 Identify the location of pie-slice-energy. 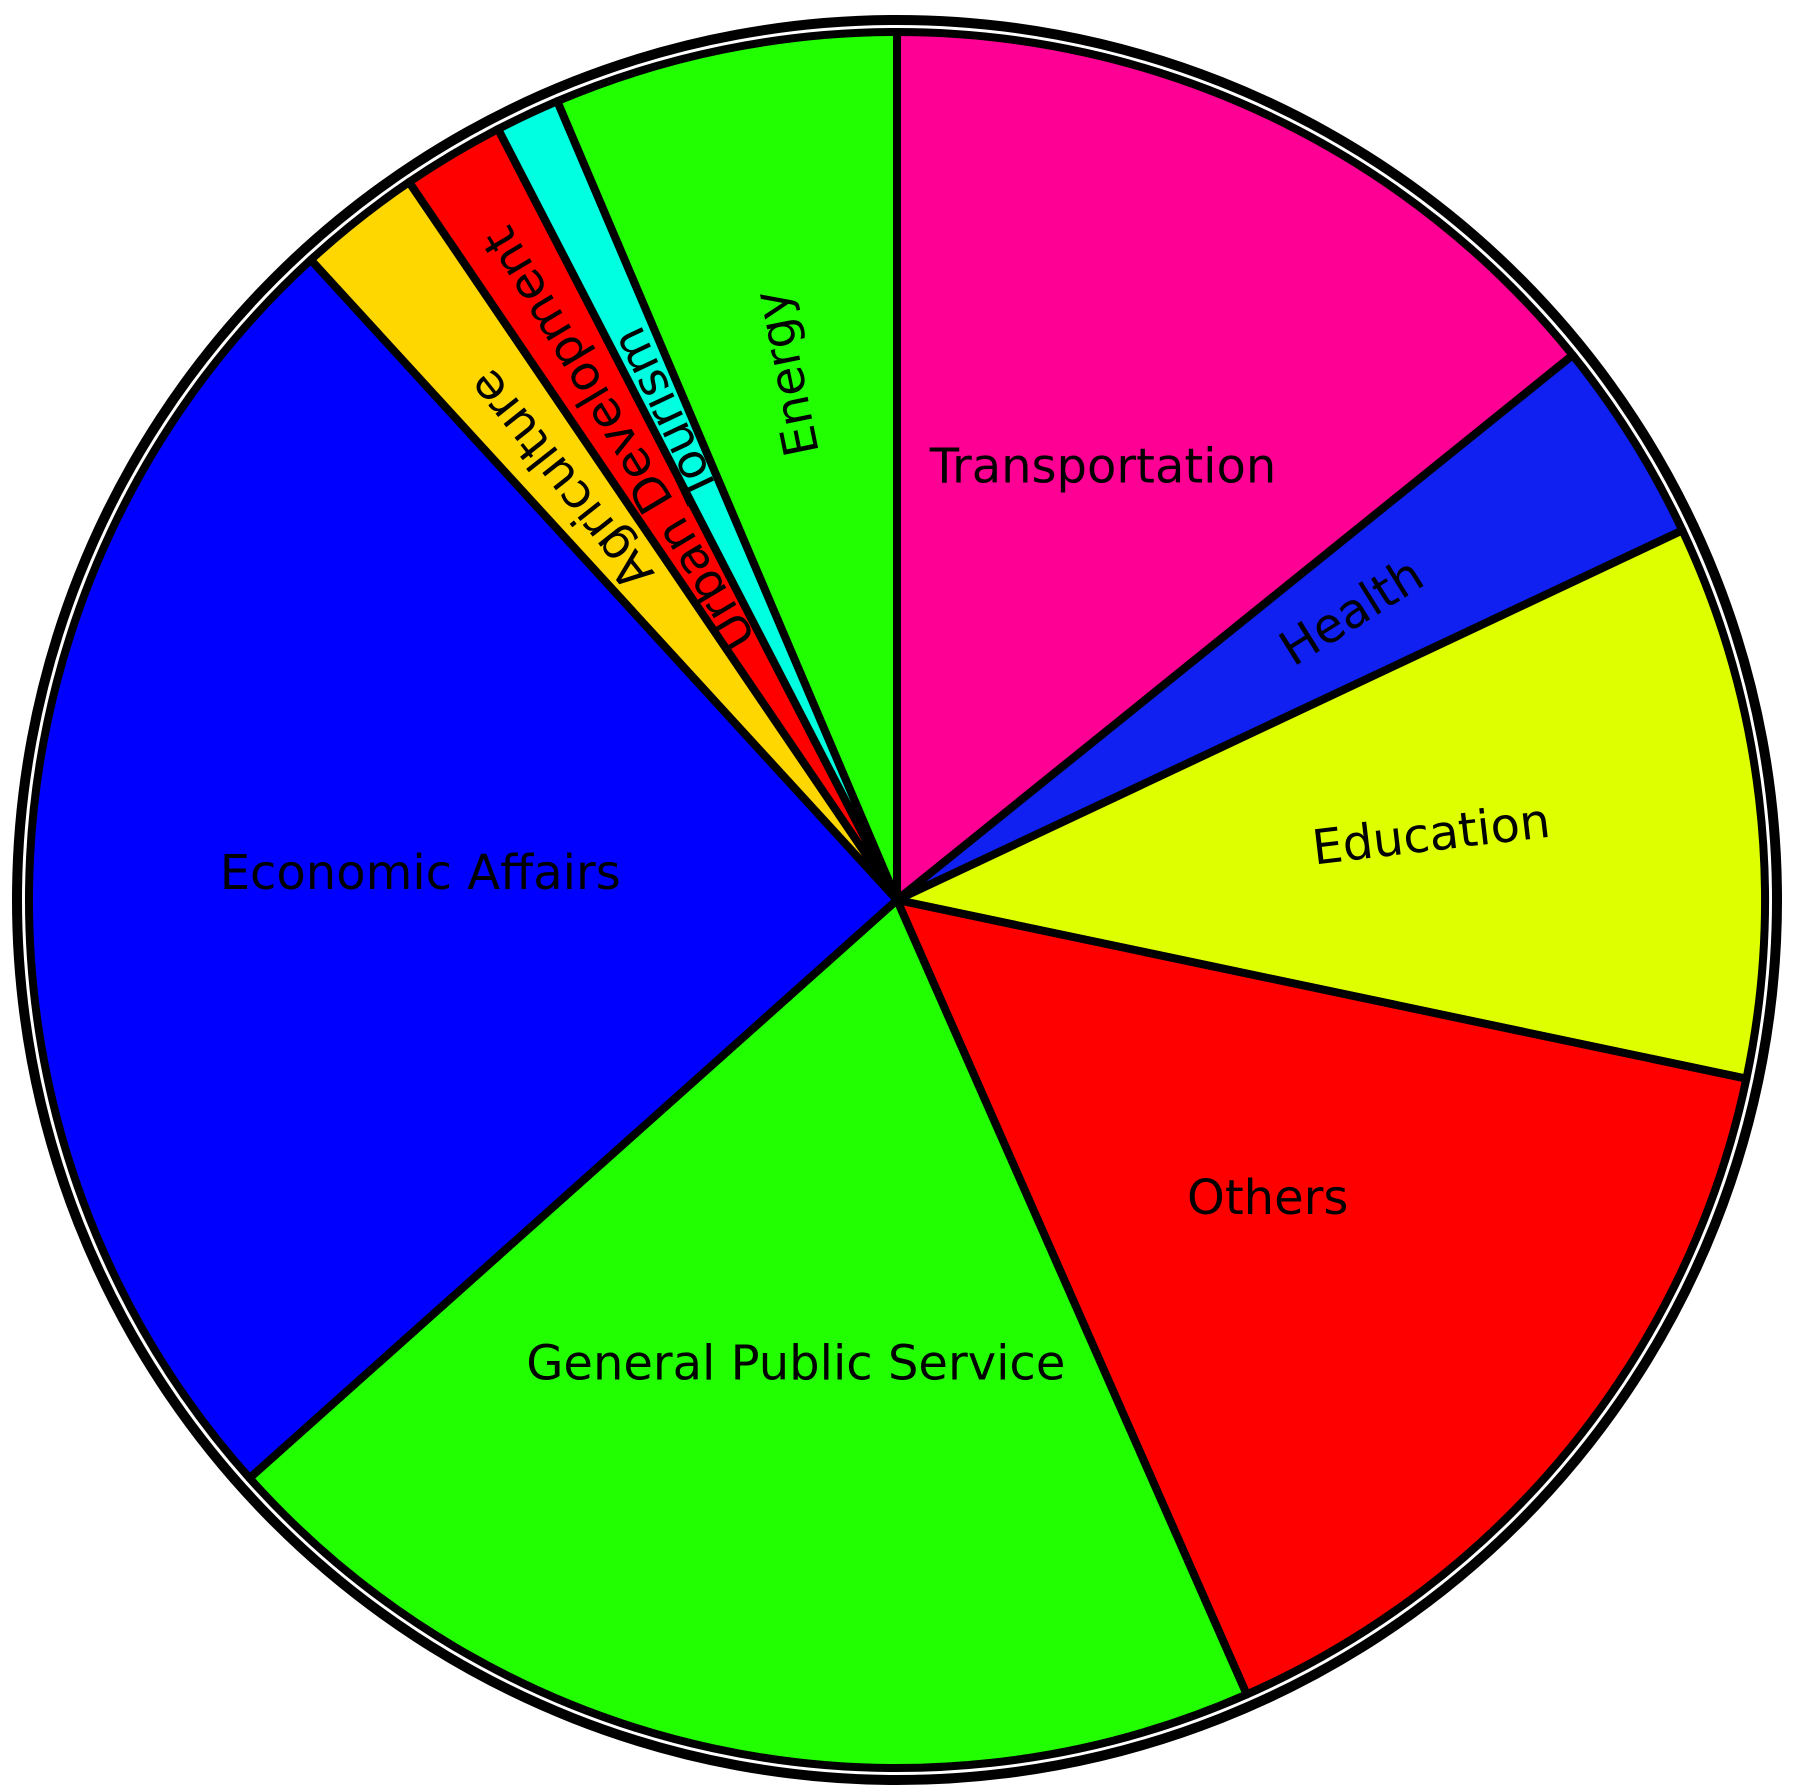
(727, 466).